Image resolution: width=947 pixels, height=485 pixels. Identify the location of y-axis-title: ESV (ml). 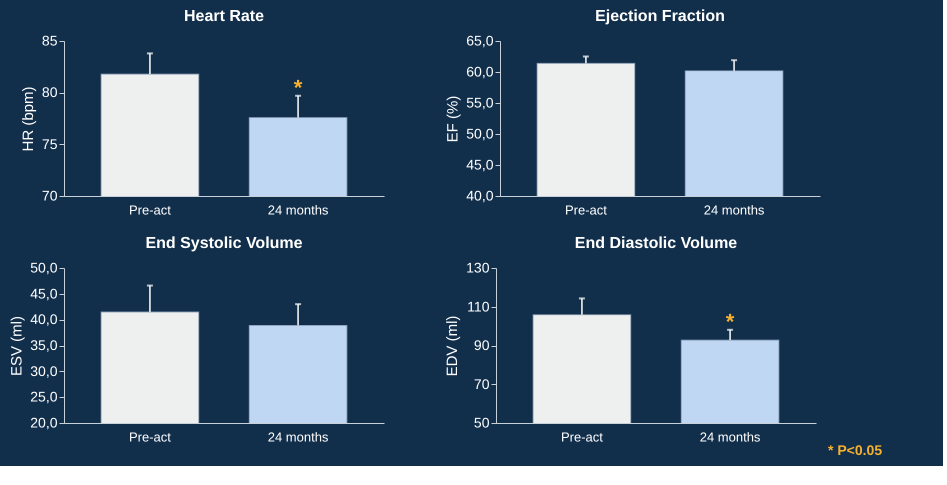
(17, 346).